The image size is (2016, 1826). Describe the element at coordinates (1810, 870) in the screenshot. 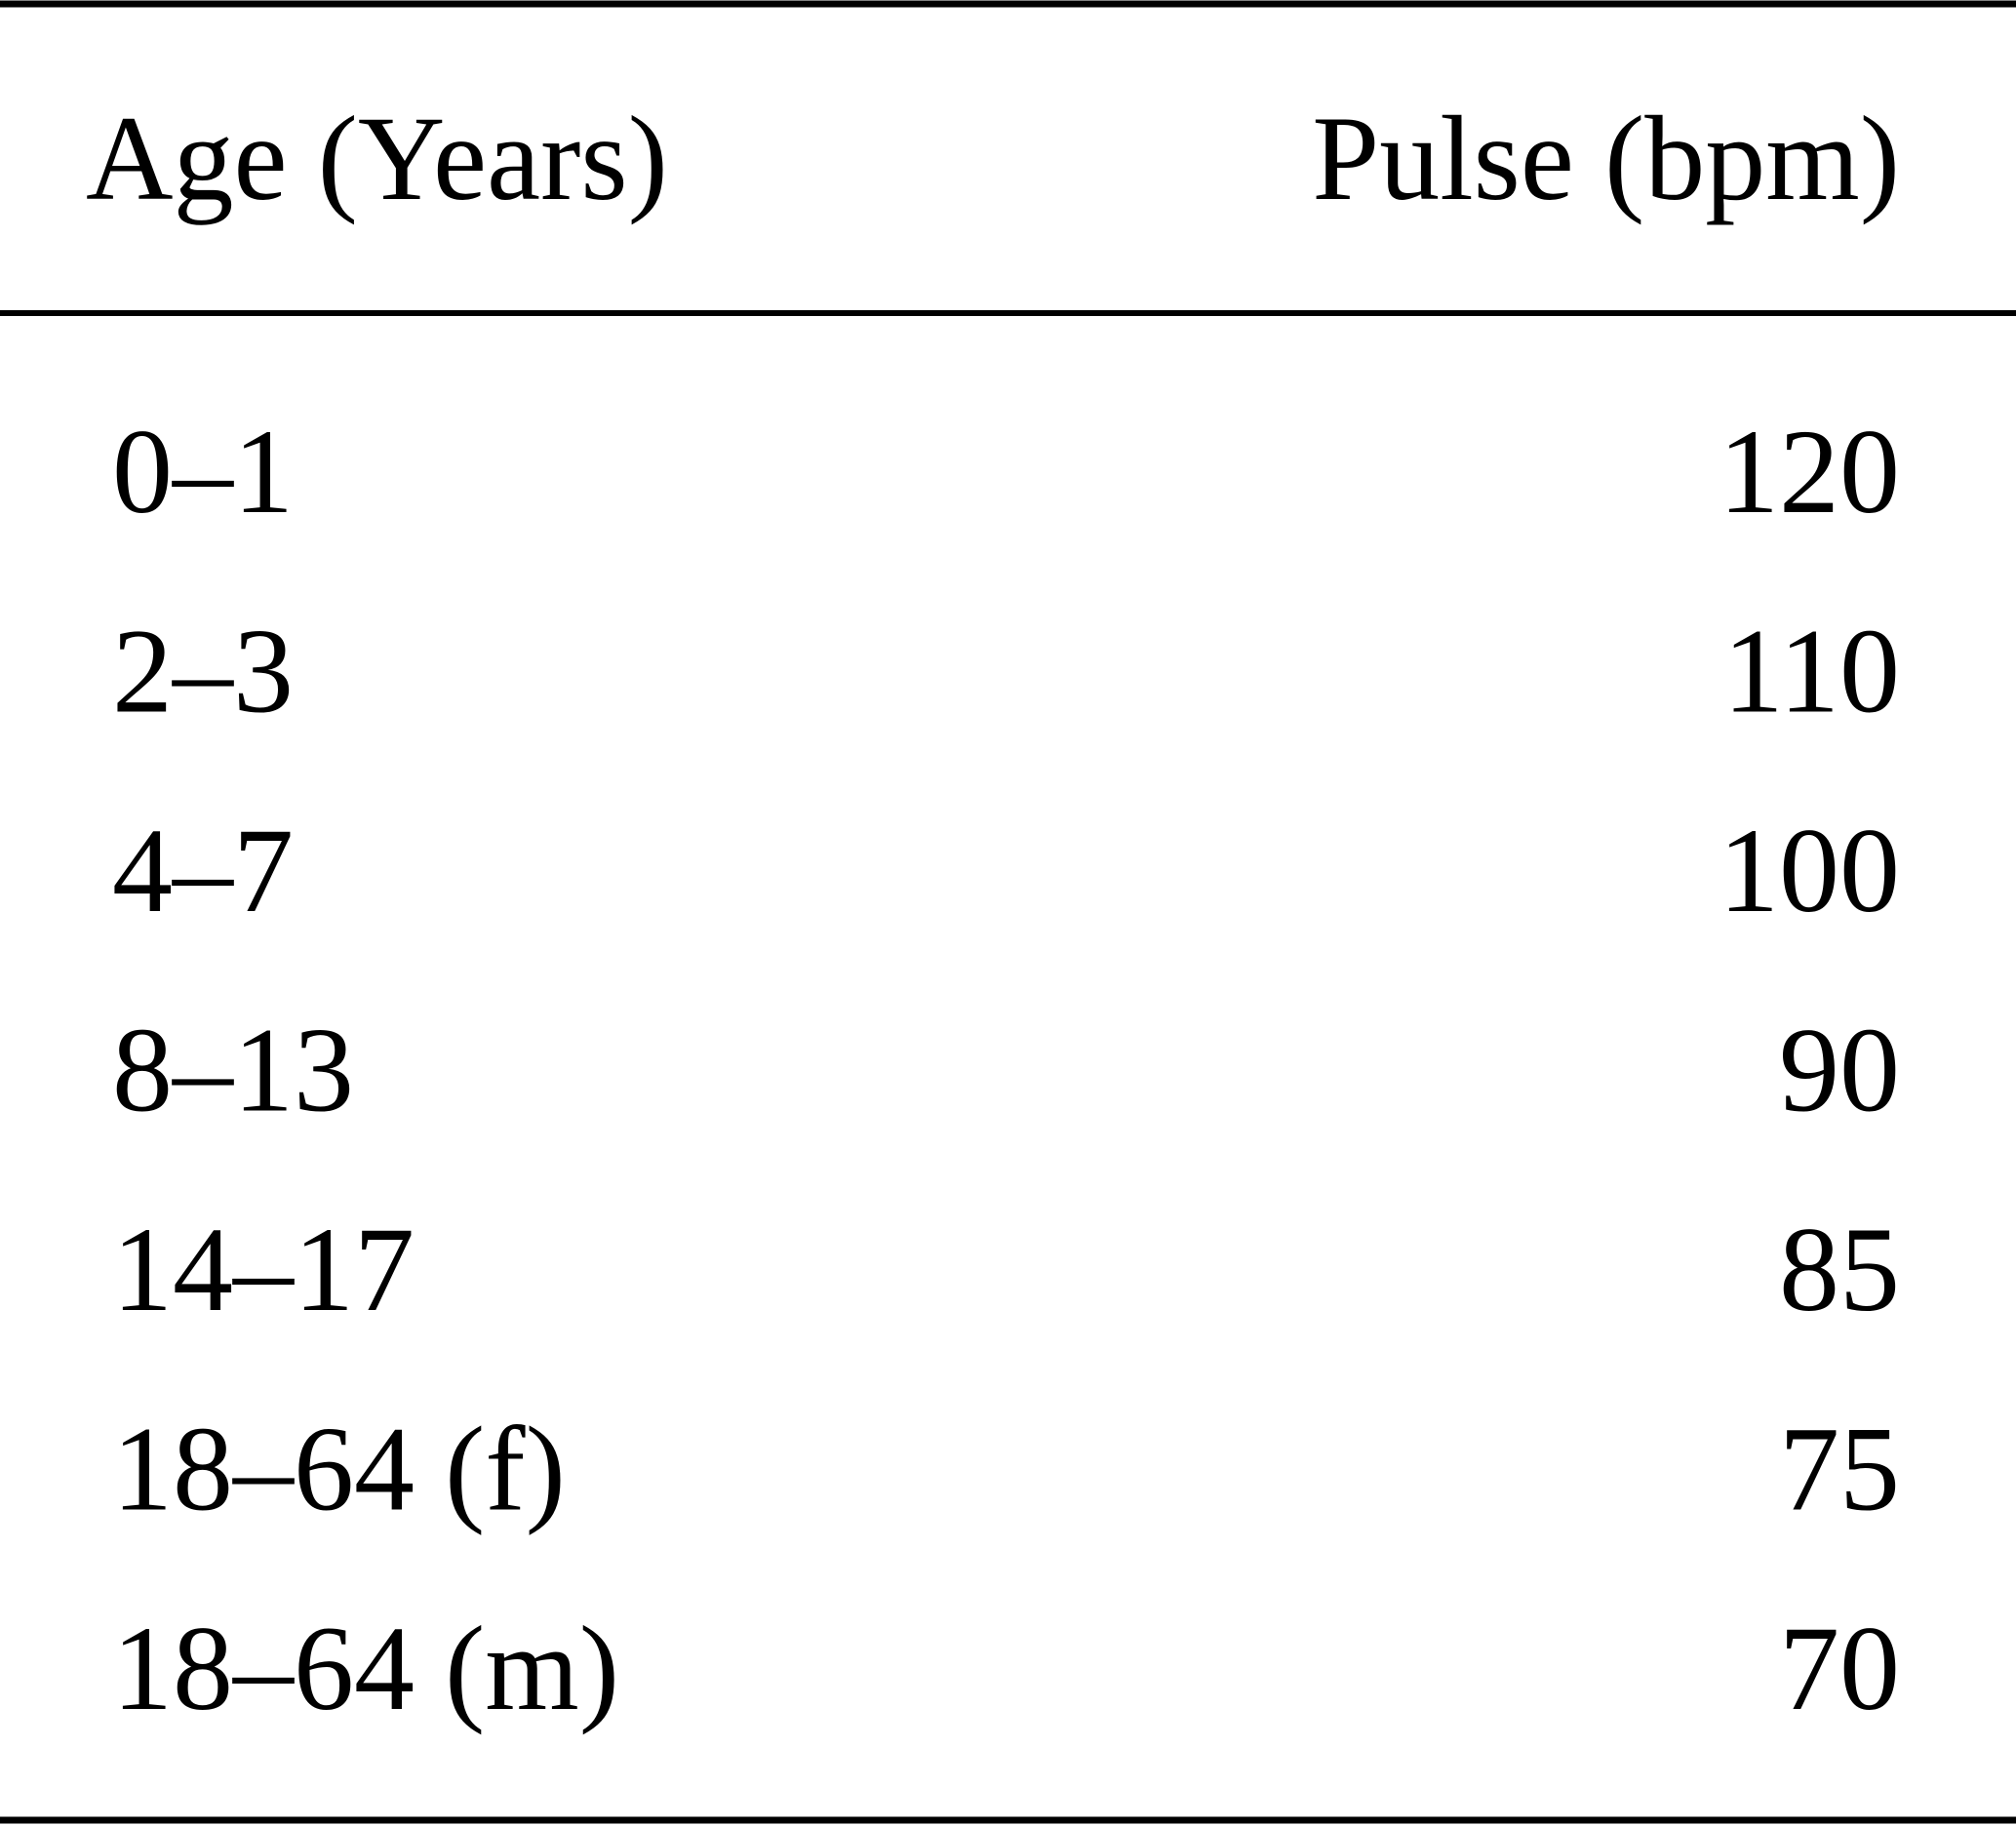

I see `pulse-cell: 100` at that location.